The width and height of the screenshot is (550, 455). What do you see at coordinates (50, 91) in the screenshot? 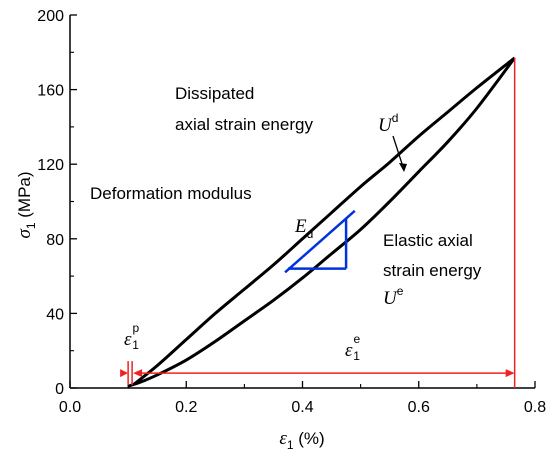
I see `y-tick-label: 160` at bounding box center [50, 91].